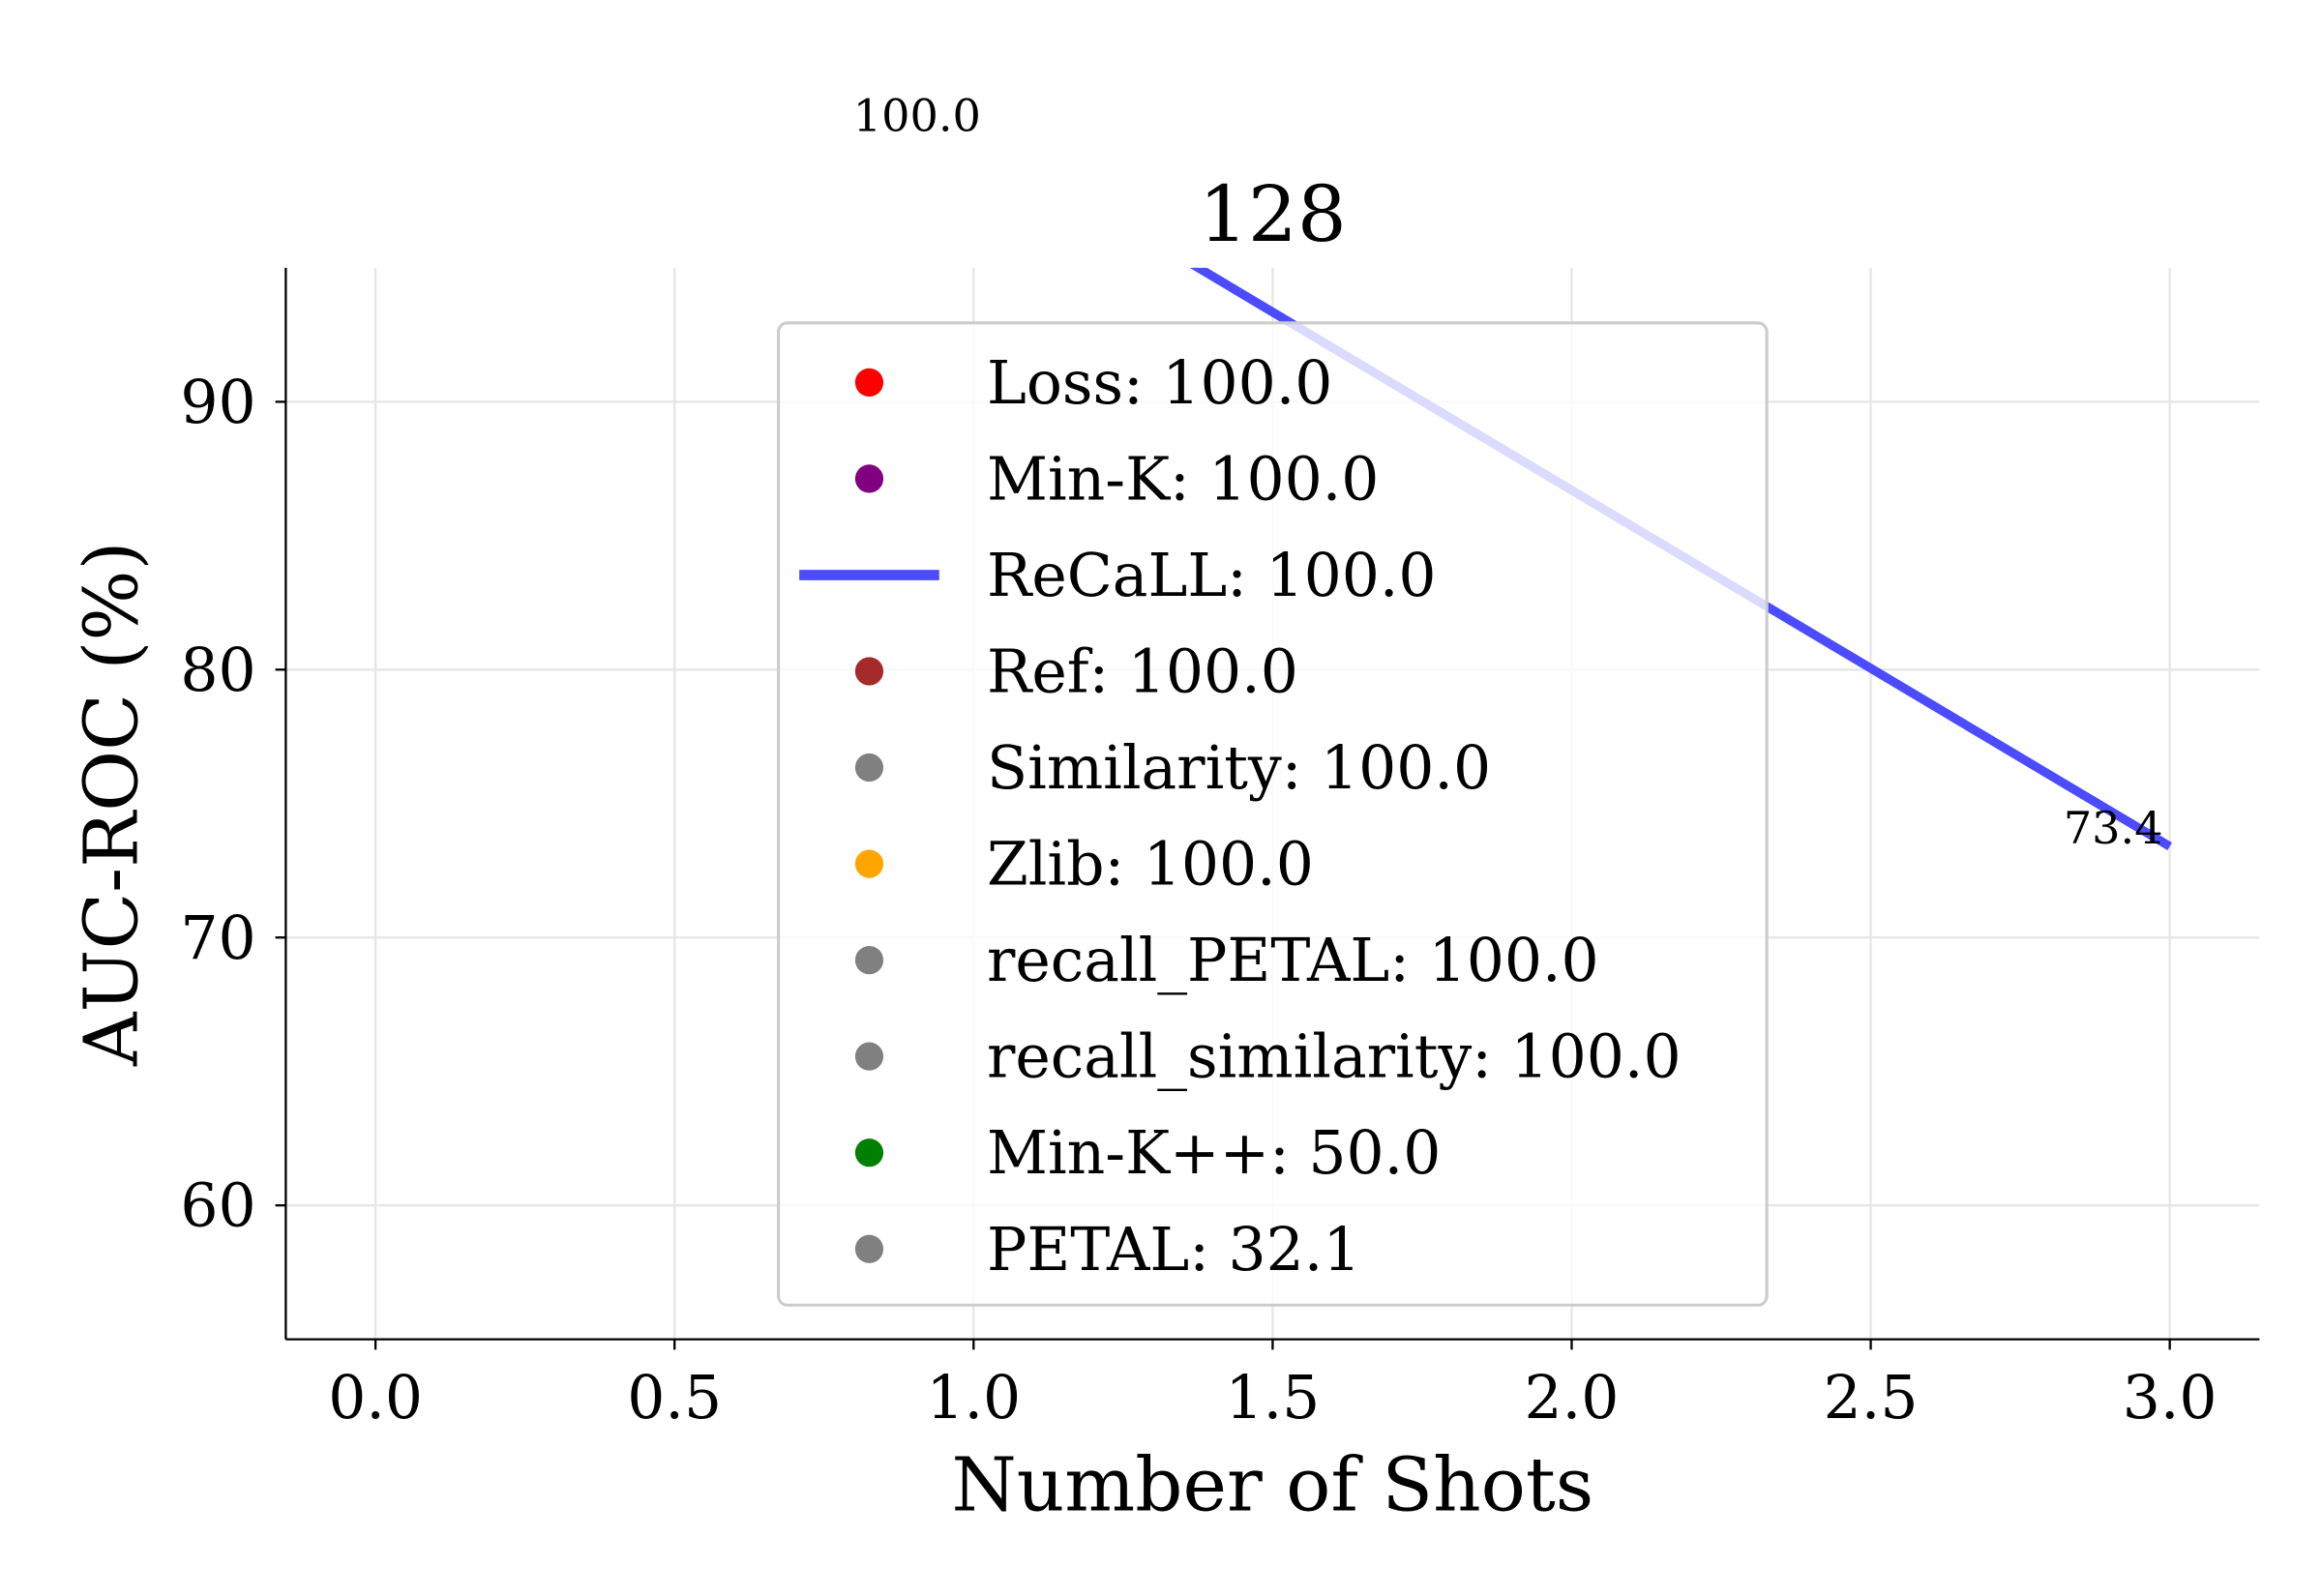 The height and width of the screenshot is (1596, 2322). I want to click on x-tick-label: 0.5, so click(674, 1398).